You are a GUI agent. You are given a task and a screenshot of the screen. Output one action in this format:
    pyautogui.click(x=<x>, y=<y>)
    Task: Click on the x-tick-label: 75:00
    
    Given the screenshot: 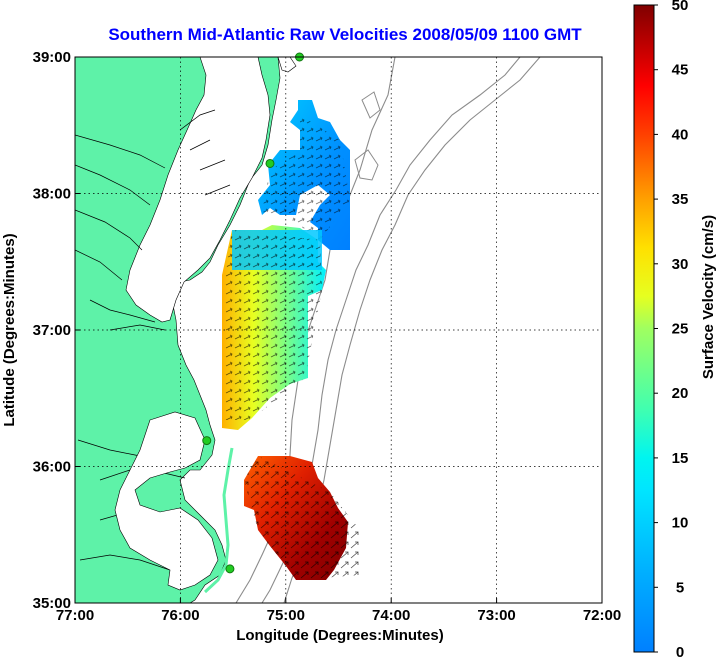 What is the action you would take?
    pyautogui.click(x=286, y=615)
    